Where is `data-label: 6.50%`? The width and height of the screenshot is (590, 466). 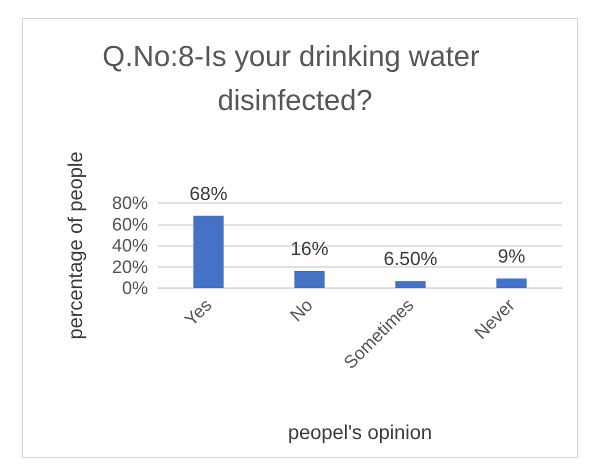 data-label: 6.50% is located at coordinates (411, 259).